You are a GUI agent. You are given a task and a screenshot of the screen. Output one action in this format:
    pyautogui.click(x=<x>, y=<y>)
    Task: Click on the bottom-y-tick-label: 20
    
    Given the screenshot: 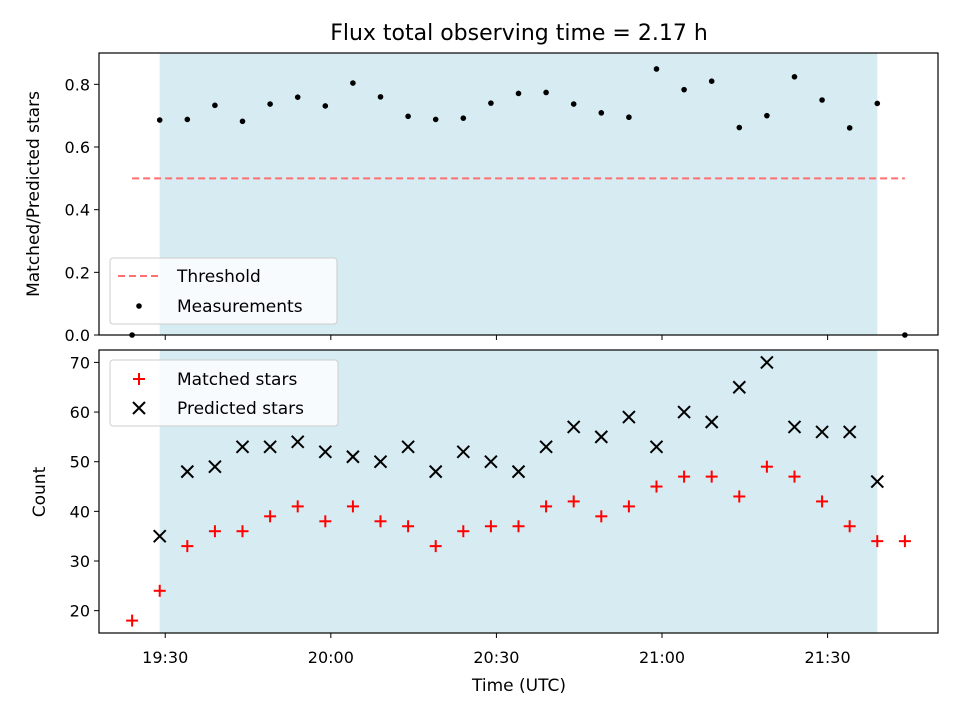 What is the action you would take?
    pyautogui.click(x=80, y=611)
    